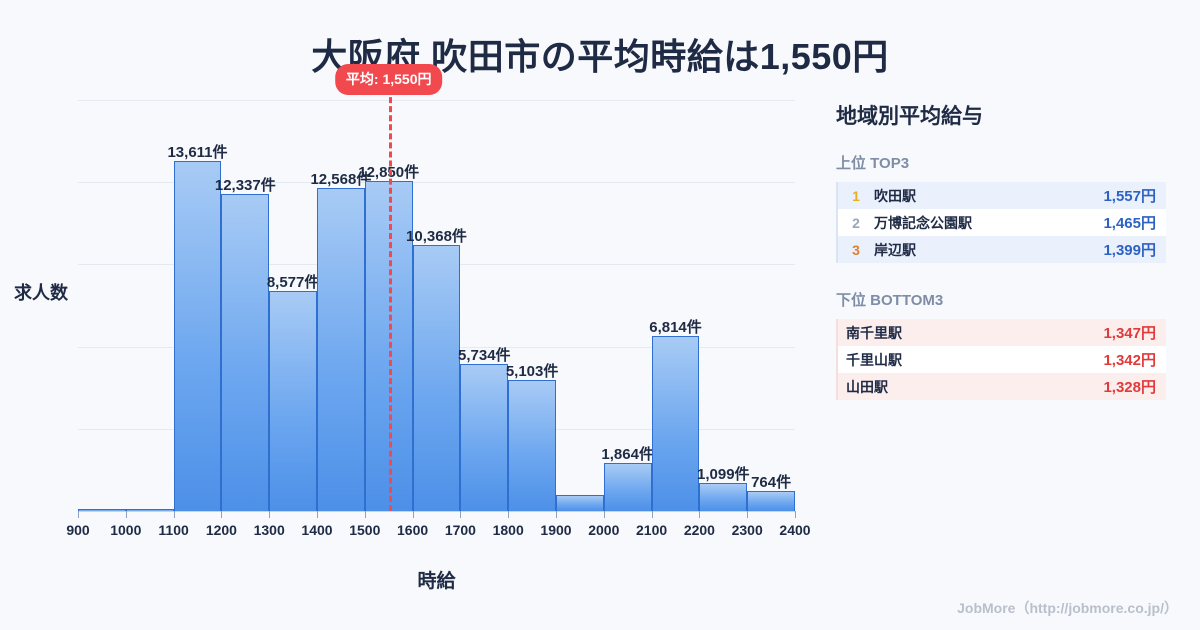 Image resolution: width=1200 pixels, height=630 pixels. I want to click on station-name: 南千里駅, so click(874, 332).